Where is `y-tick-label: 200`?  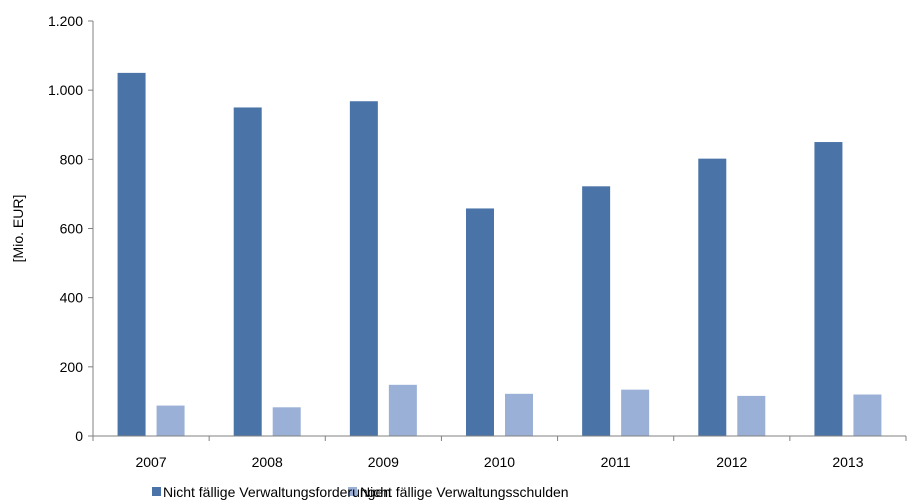
y-tick-label: 200 is located at coordinates (72, 367).